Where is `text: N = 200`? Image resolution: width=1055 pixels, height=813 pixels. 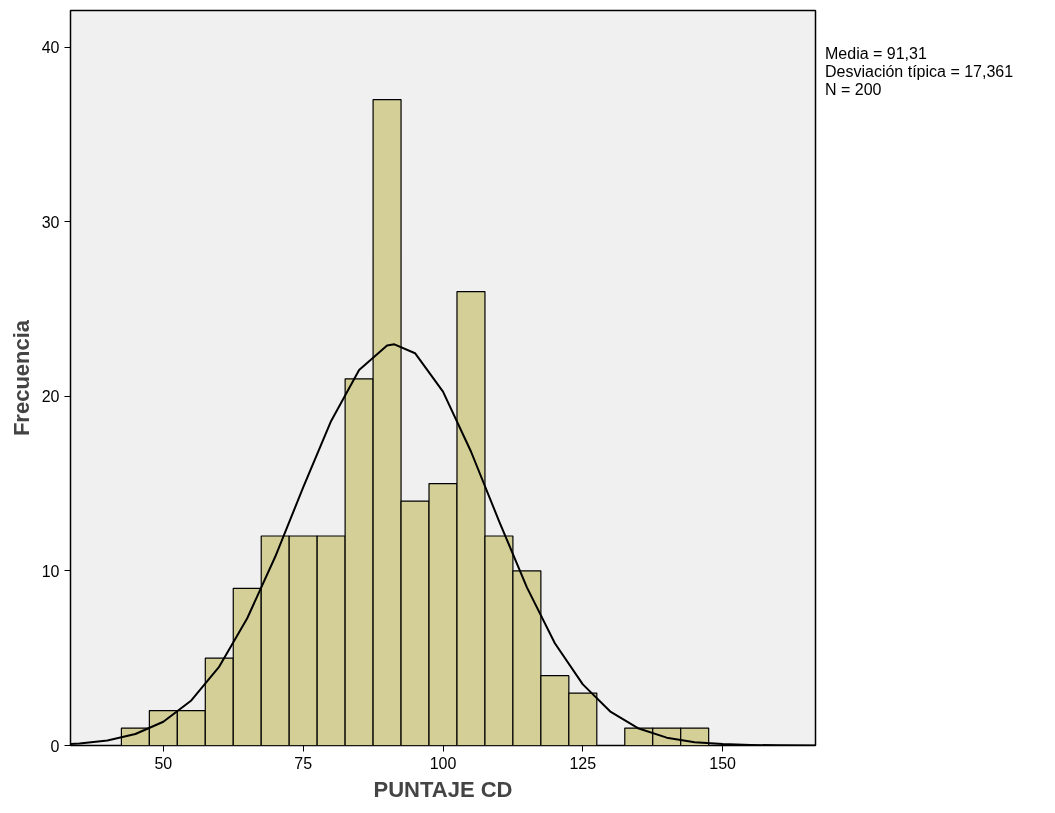
text: N = 200 is located at coordinates (853, 89).